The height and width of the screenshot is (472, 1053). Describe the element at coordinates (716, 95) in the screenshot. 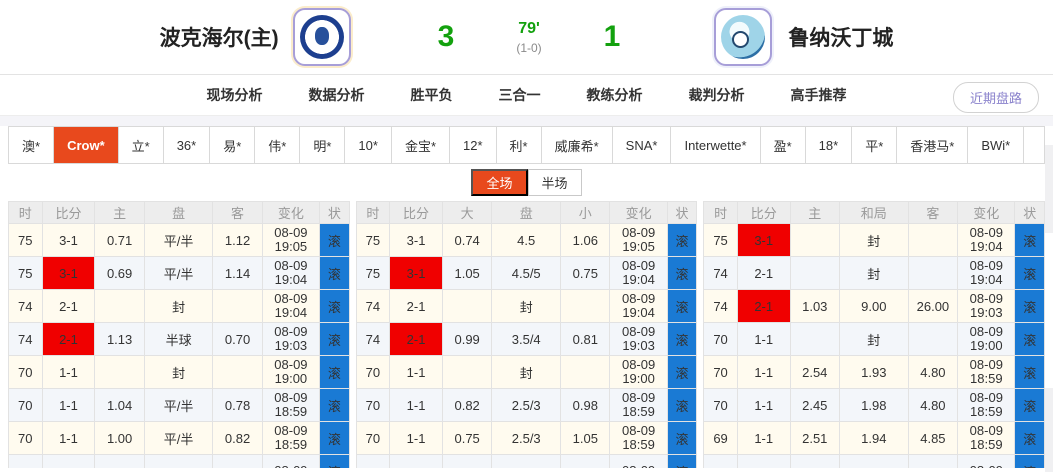

I see `nav-tab-5: 裁判分析` at that location.